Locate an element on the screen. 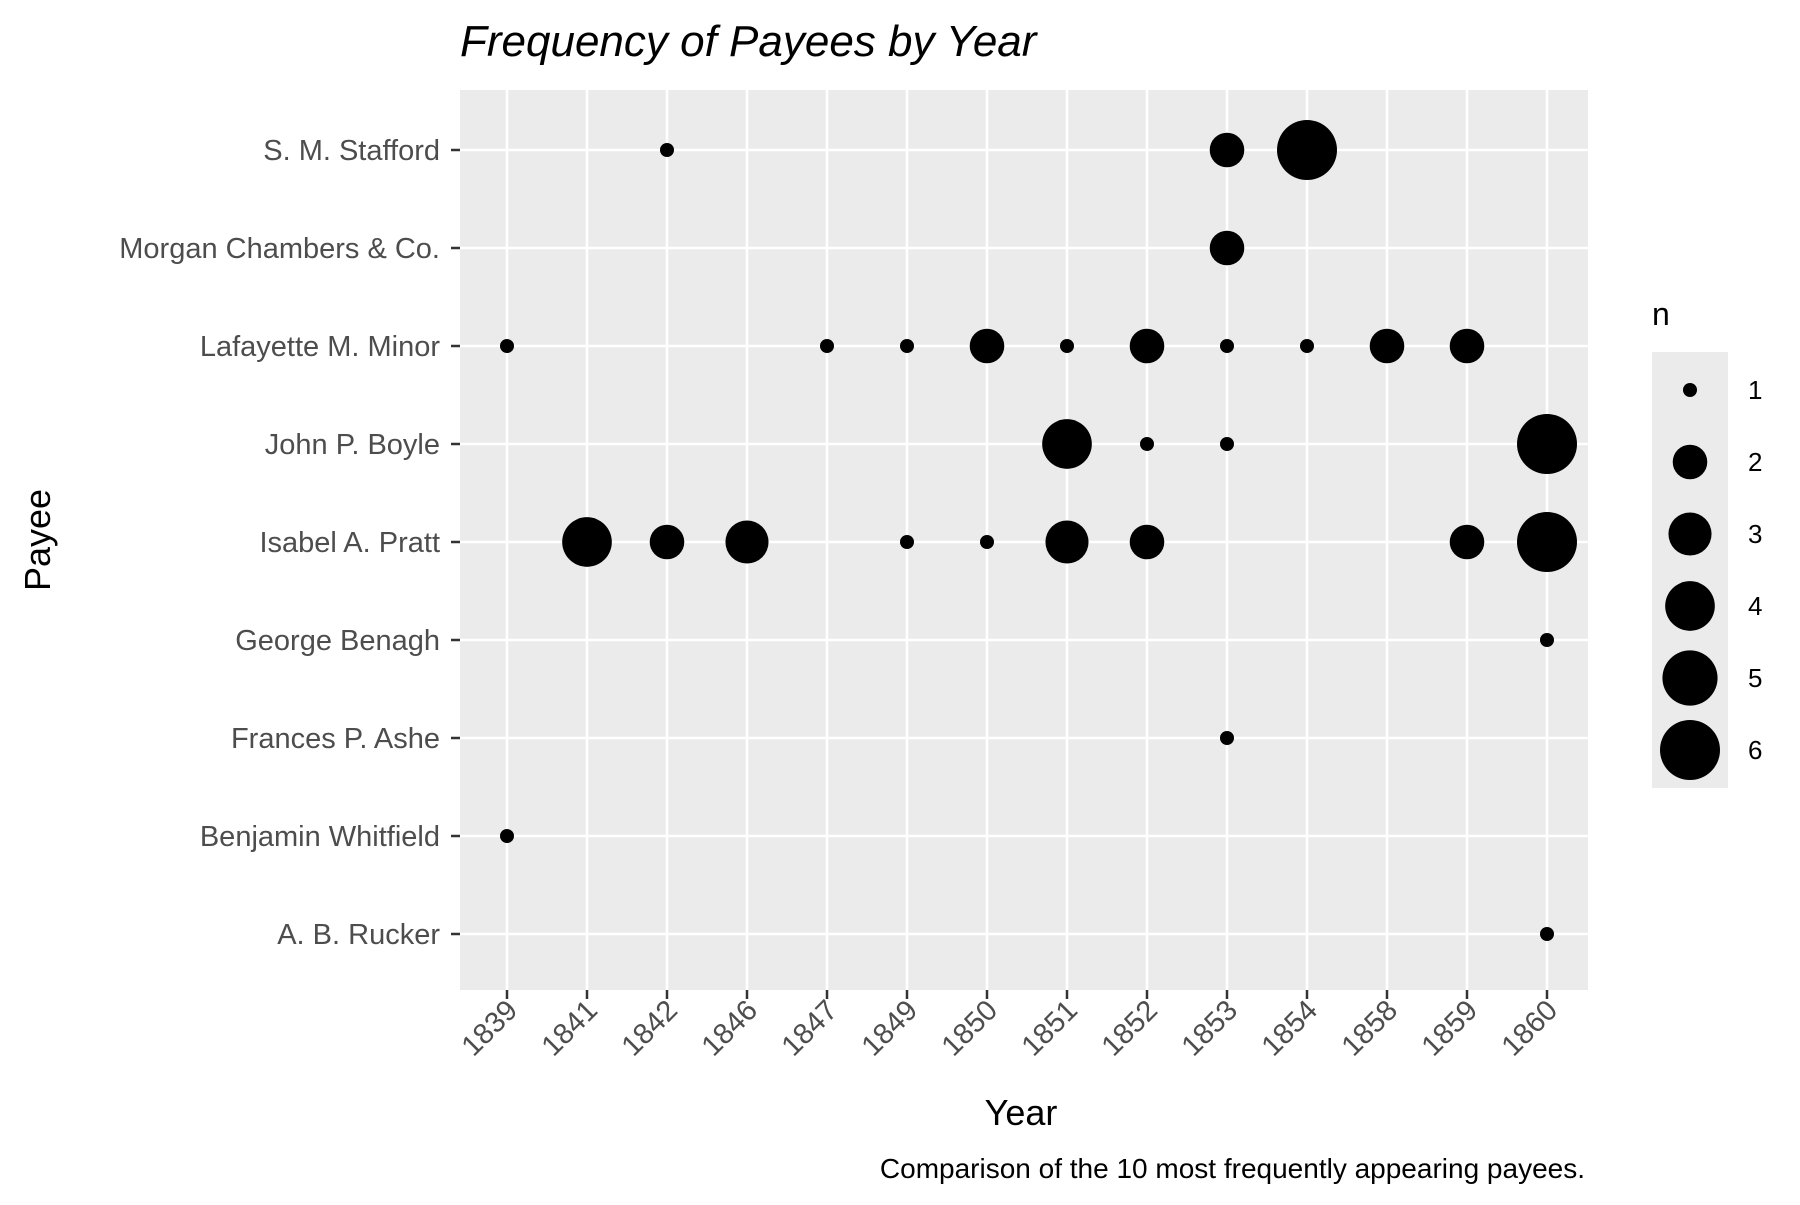 The height and width of the screenshot is (1205, 1800). y-tick-label-isabel-a-pratt: Isabel A. Pratt is located at coordinates (349, 543).